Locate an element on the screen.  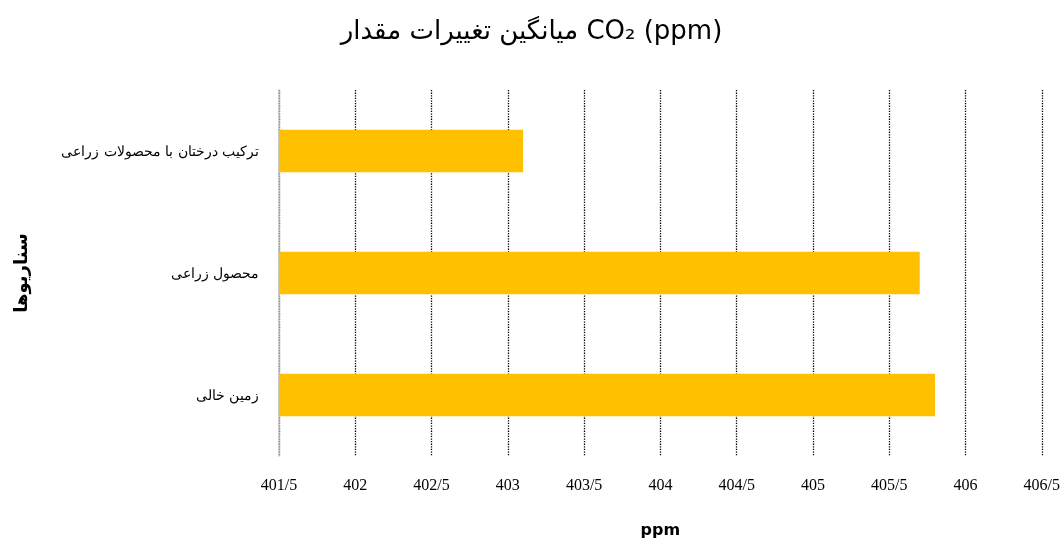
y-tick-label: ترکیب درختان با محصولات زراعی is located at coordinates (160, 151).